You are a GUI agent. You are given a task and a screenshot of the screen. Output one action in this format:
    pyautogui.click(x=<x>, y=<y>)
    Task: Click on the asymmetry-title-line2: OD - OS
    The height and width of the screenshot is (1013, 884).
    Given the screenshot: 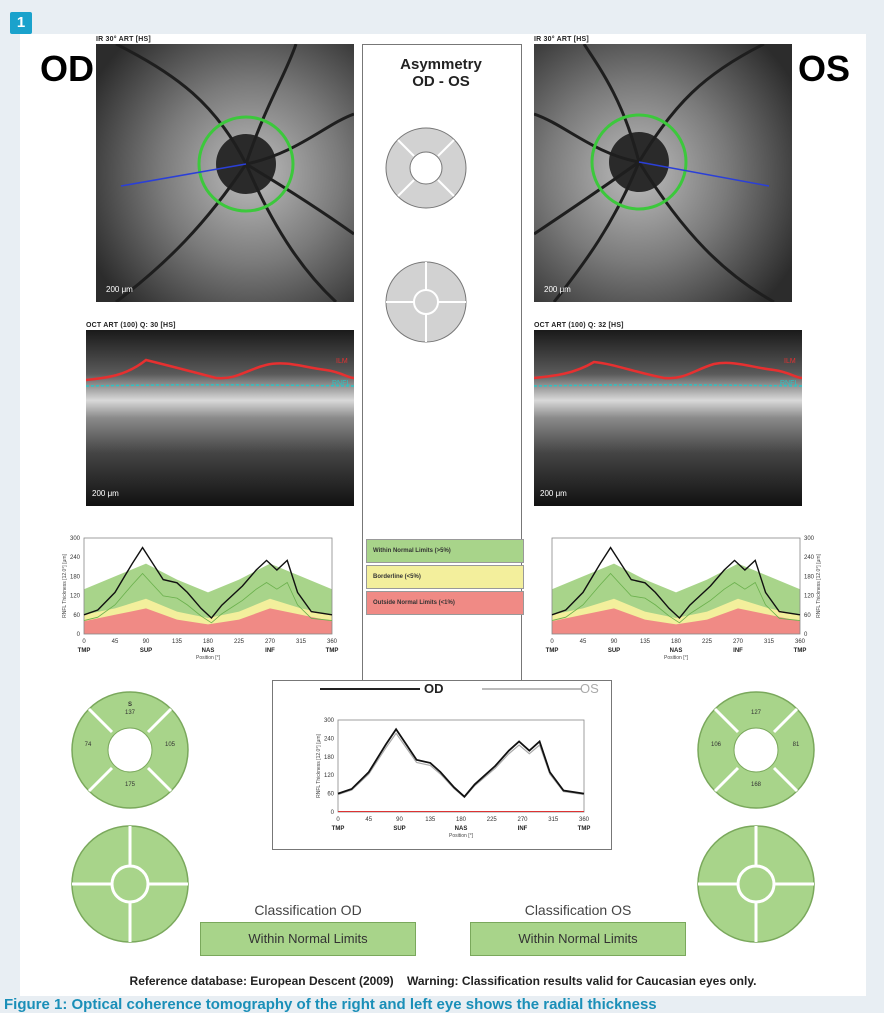 What is the action you would take?
    pyautogui.click(x=441, y=81)
    